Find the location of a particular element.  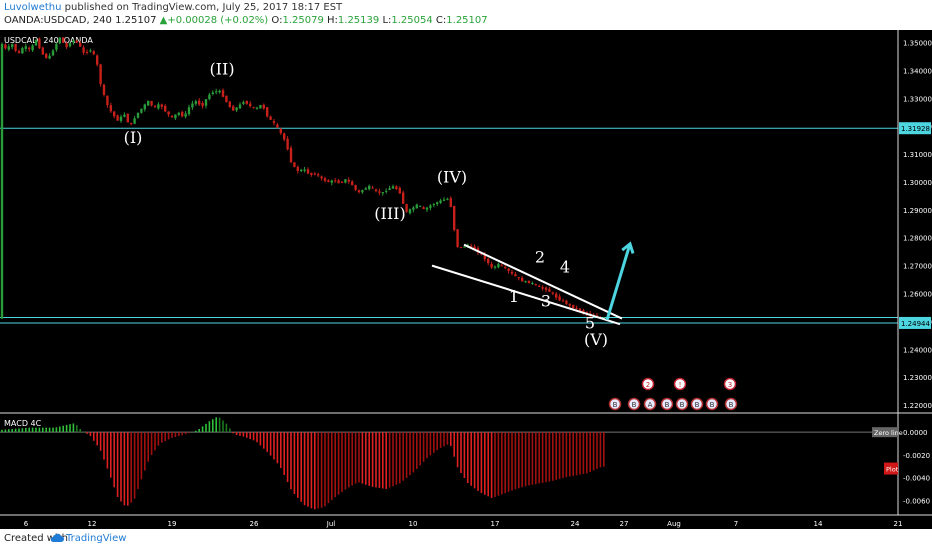

time-tick-label: Aug is located at coordinates (674, 524).